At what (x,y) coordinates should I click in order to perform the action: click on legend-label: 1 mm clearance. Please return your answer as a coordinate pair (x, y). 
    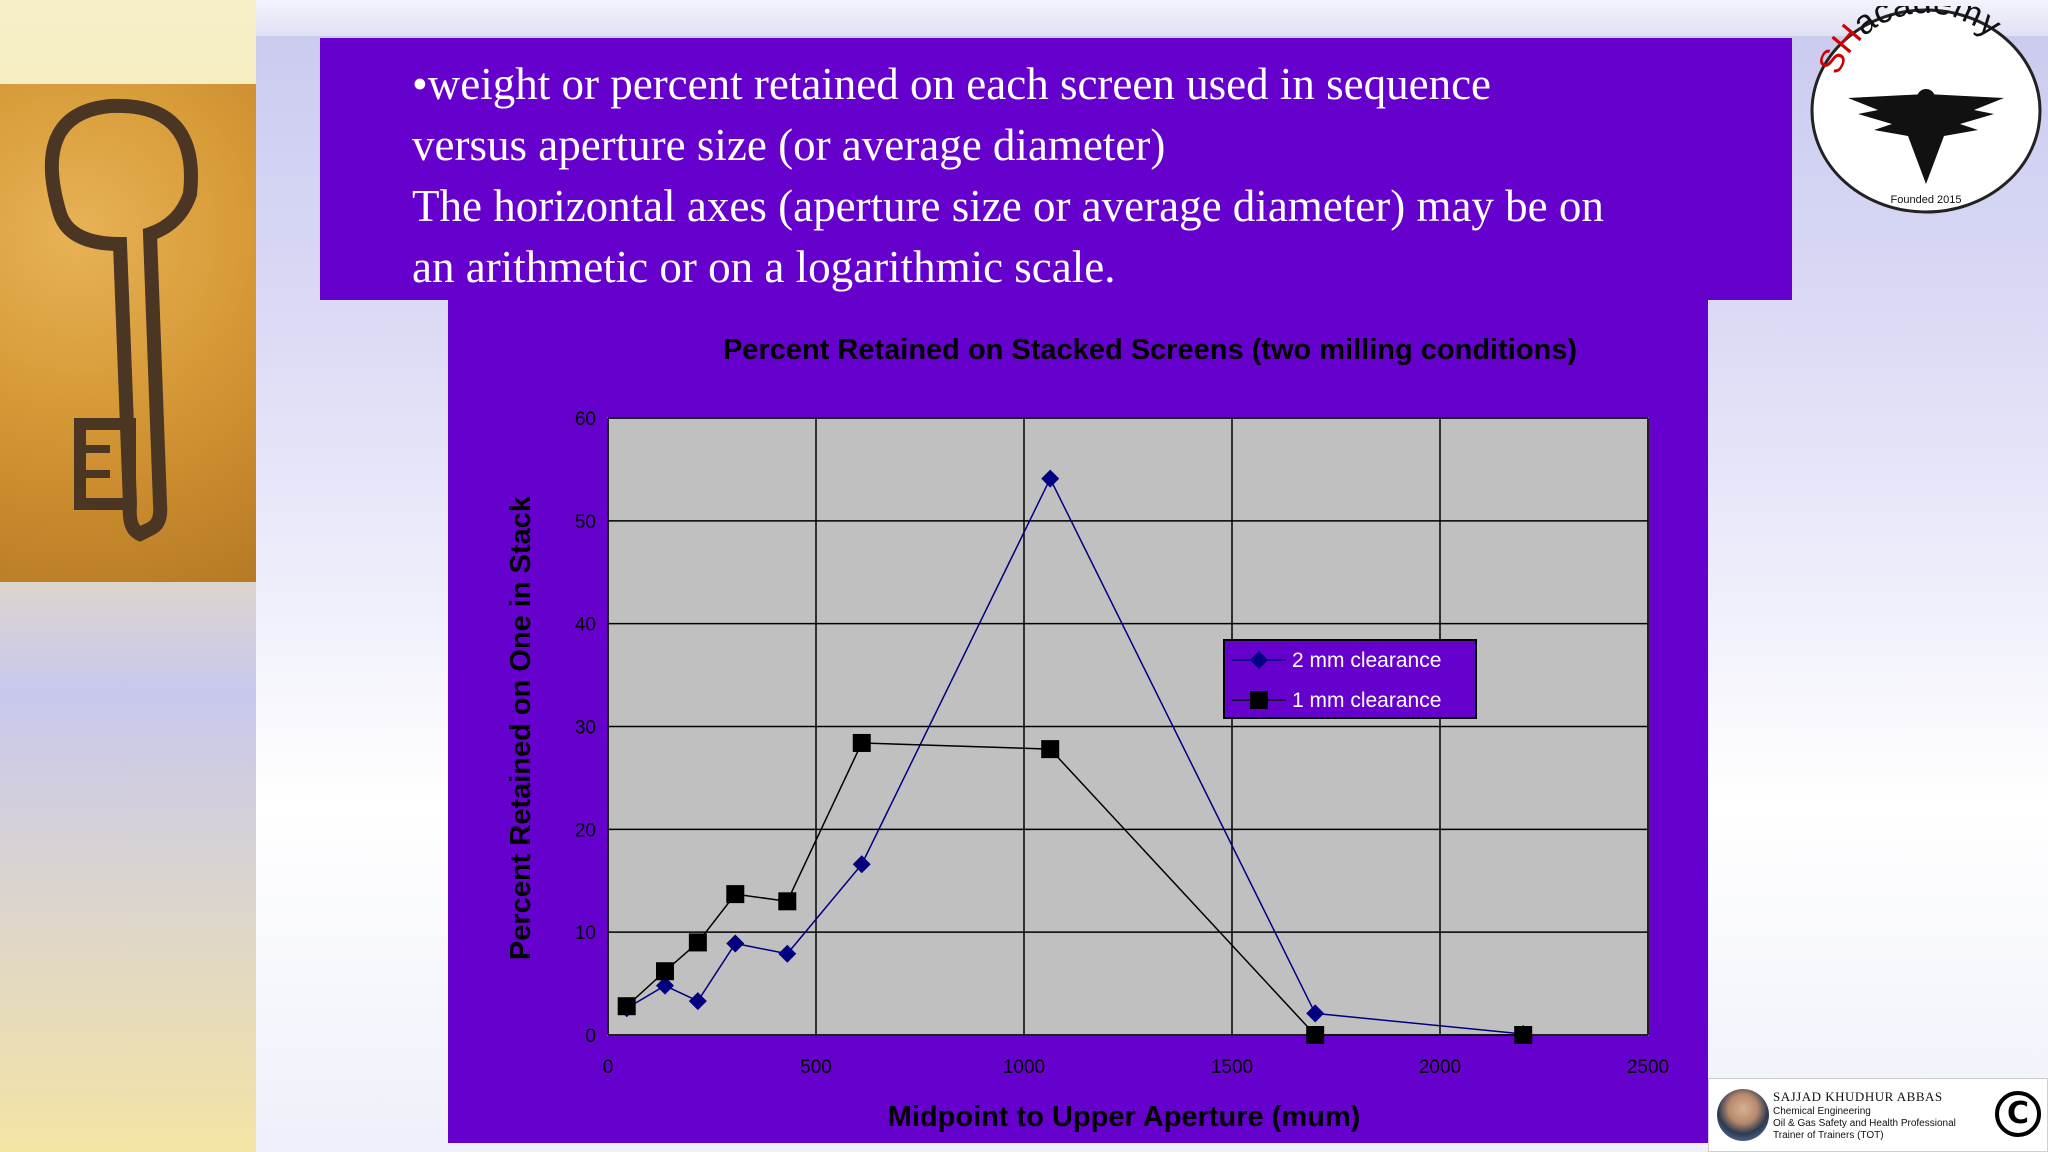
    Looking at the image, I should click on (1366, 700).